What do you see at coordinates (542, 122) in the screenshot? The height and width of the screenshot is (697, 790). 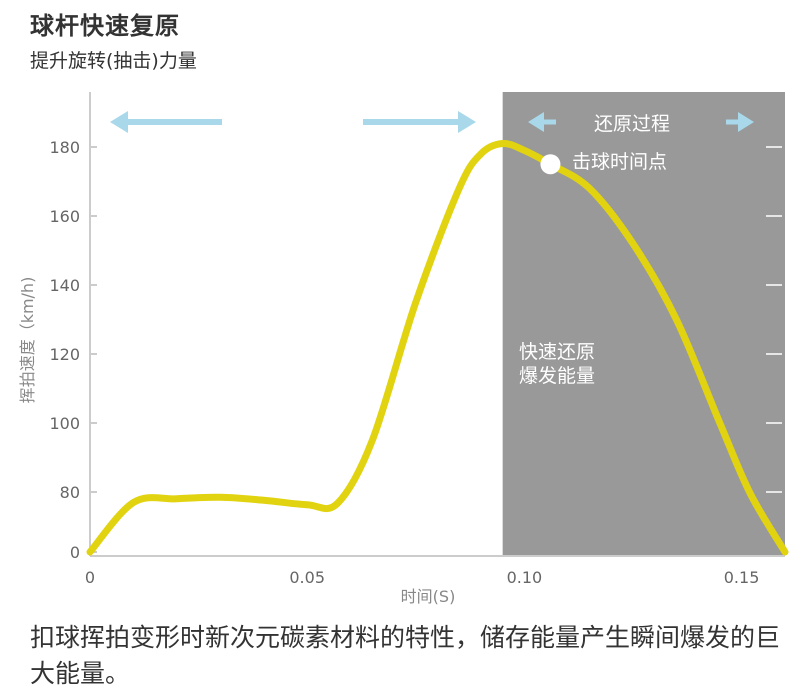 I see `recovery-left-arrow-icon` at bounding box center [542, 122].